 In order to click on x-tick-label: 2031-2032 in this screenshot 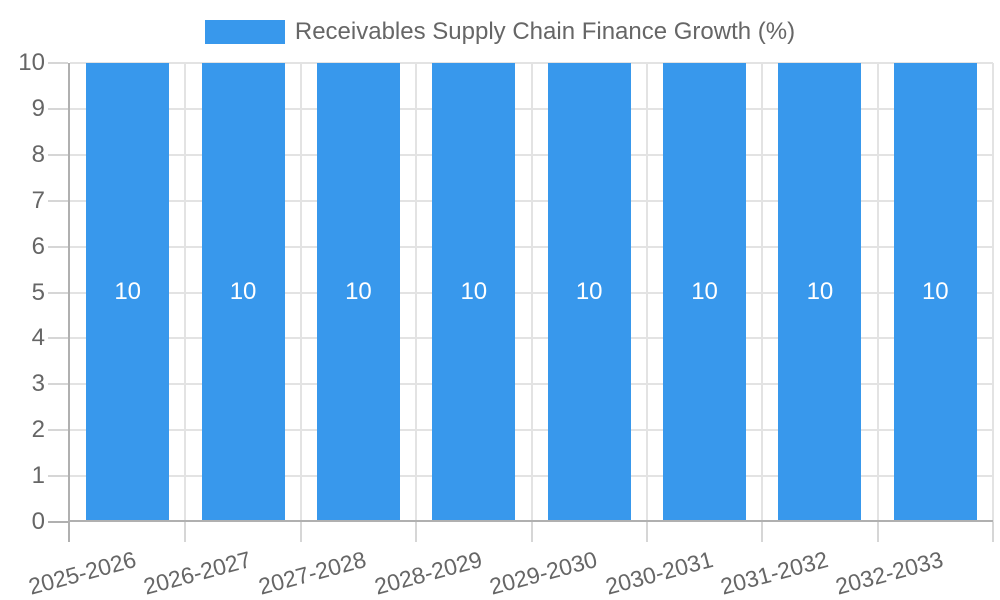, I will do `click(774, 573)`.